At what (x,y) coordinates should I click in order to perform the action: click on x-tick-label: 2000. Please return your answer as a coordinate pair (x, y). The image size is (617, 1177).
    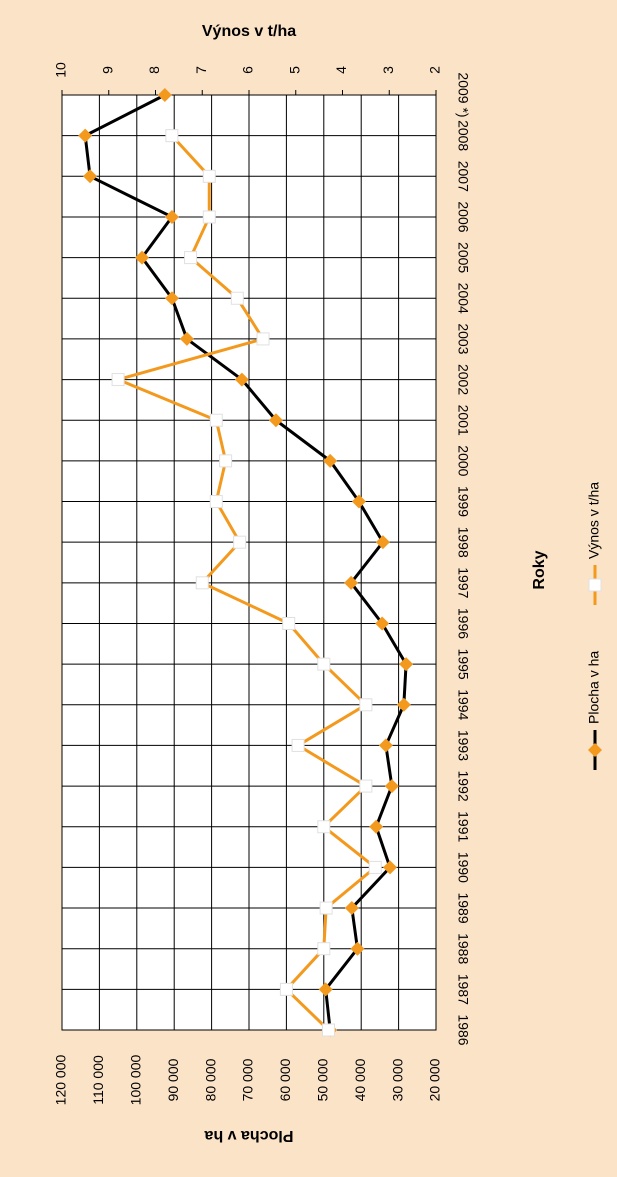
    Looking at the image, I should click on (463, 460).